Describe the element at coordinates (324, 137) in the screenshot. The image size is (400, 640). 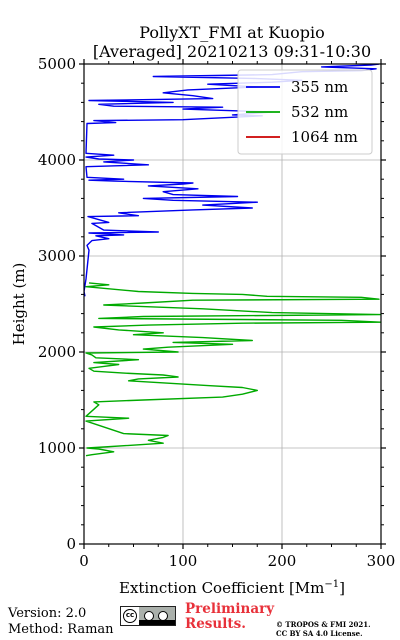
I see `legend-label: 1064 nm` at that location.